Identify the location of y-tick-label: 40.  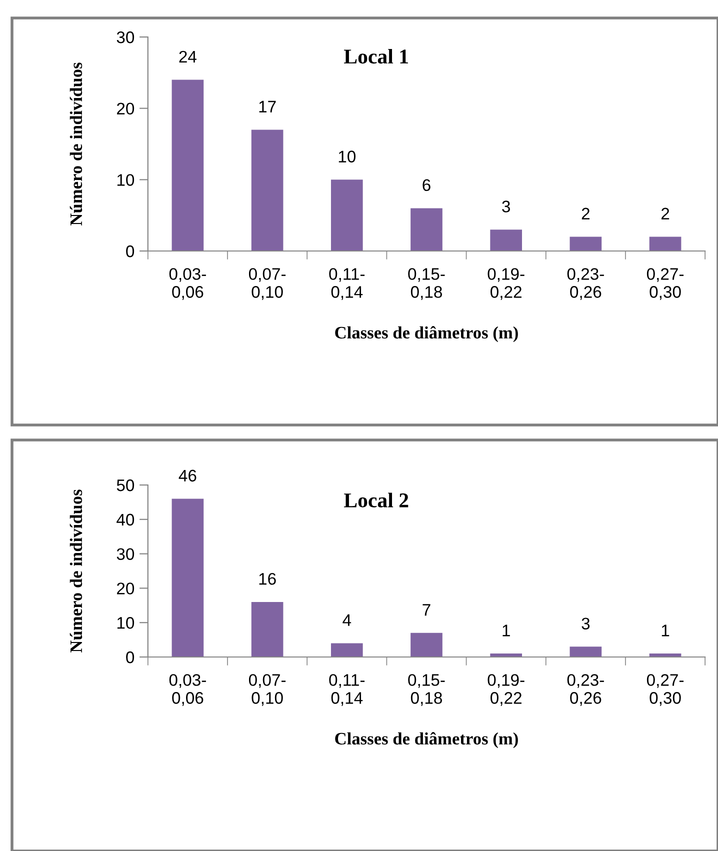
(125, 520).